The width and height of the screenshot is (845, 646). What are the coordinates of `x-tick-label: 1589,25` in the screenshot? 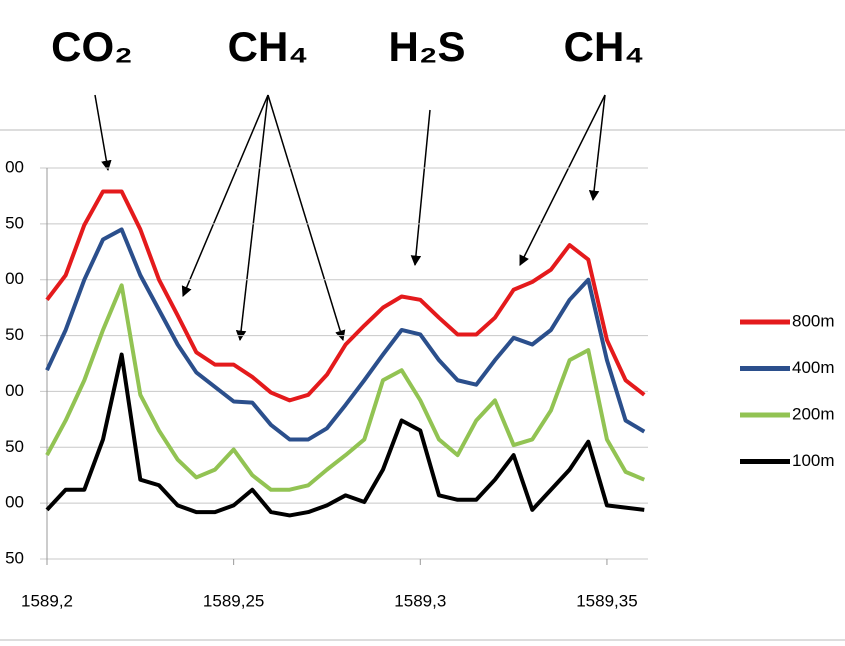 It's located at (233, 600).